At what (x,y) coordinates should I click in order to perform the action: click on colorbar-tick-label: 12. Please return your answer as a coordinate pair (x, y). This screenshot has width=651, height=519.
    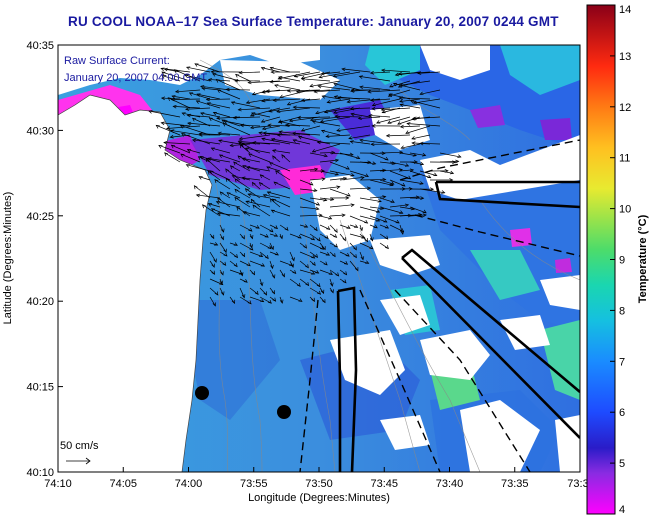
    Looking at the image, I should click on (625, 108).